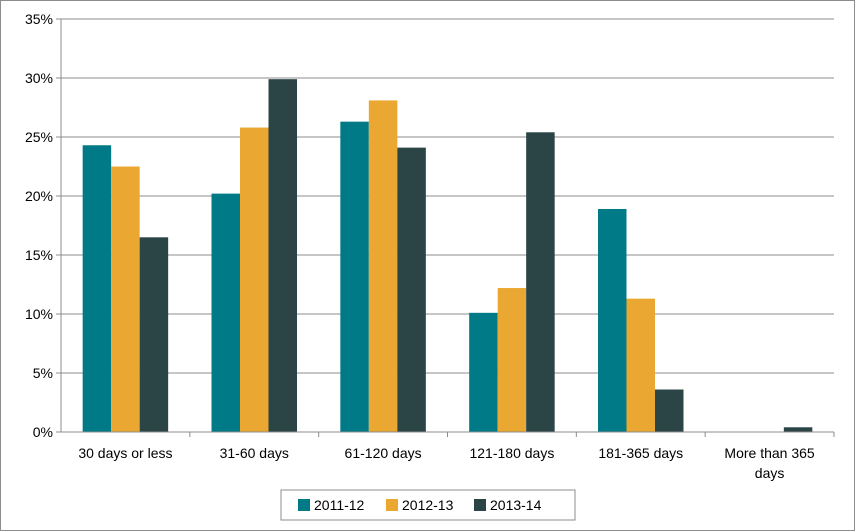  What do you see at coordinates (254, 453) in the screenshot?
I see `x-tick-label: 31-60 days` at bounding box center [254, 453].